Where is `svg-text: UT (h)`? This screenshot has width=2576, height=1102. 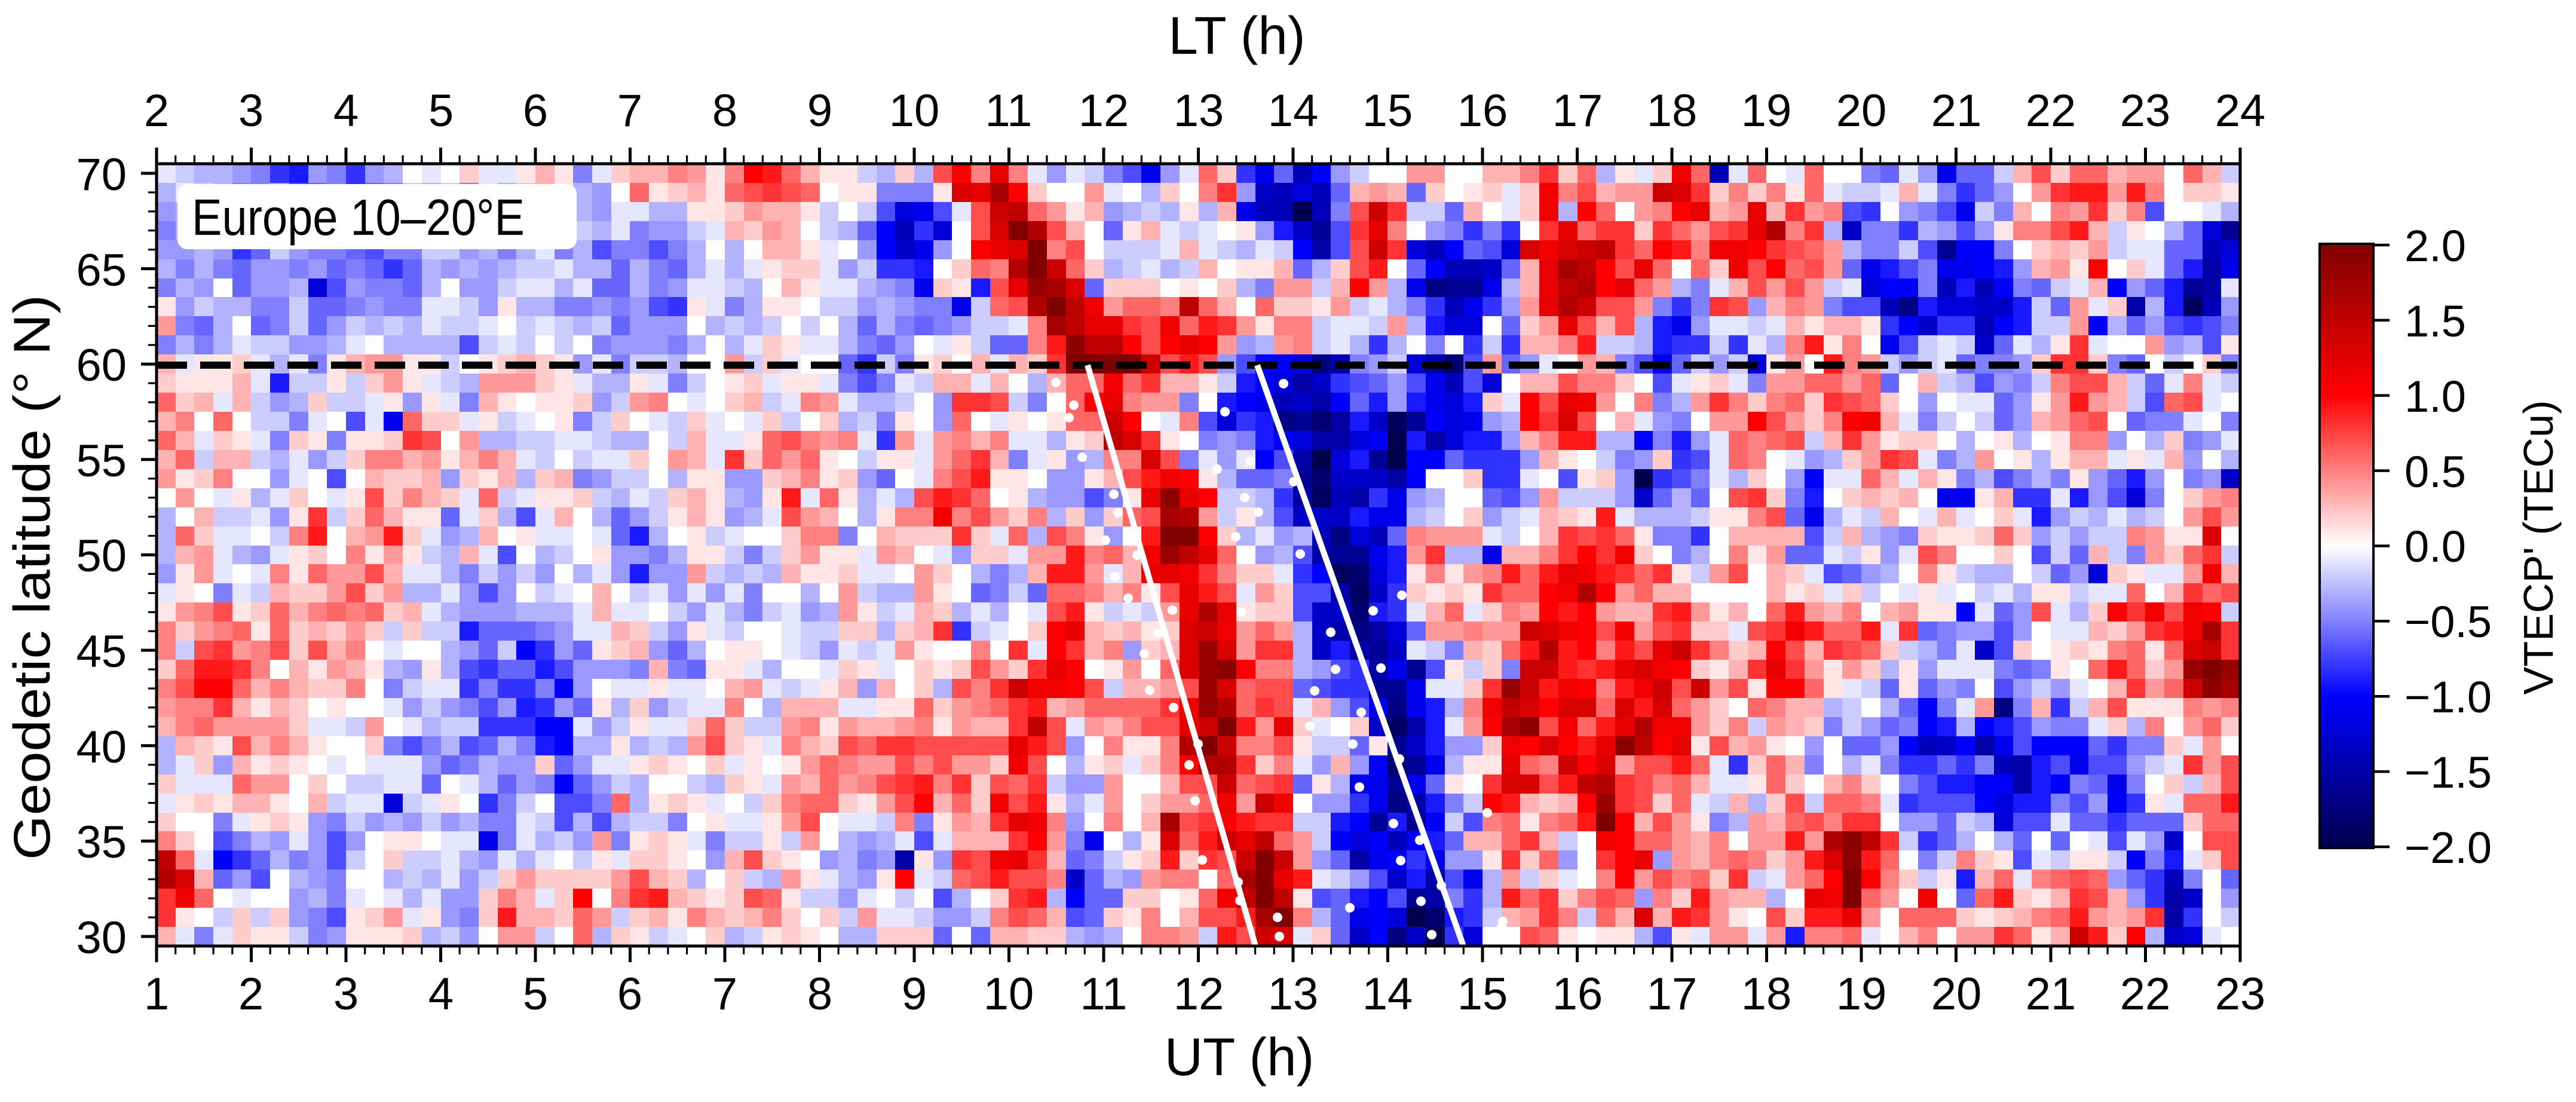
svg-text: UT (h) is located at coordinates (1240, 1056).